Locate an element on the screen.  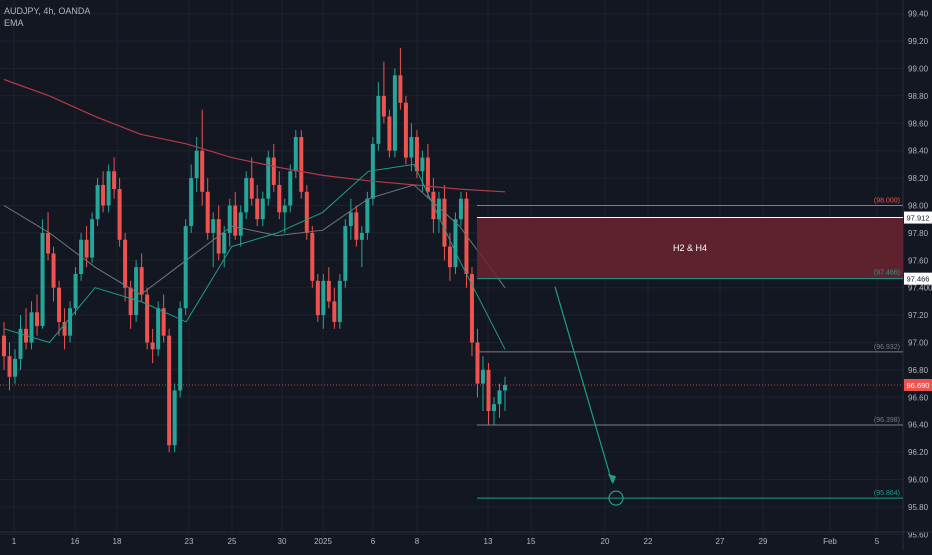
y-tick-label: 97.80 is located at coordinates (918, 233).